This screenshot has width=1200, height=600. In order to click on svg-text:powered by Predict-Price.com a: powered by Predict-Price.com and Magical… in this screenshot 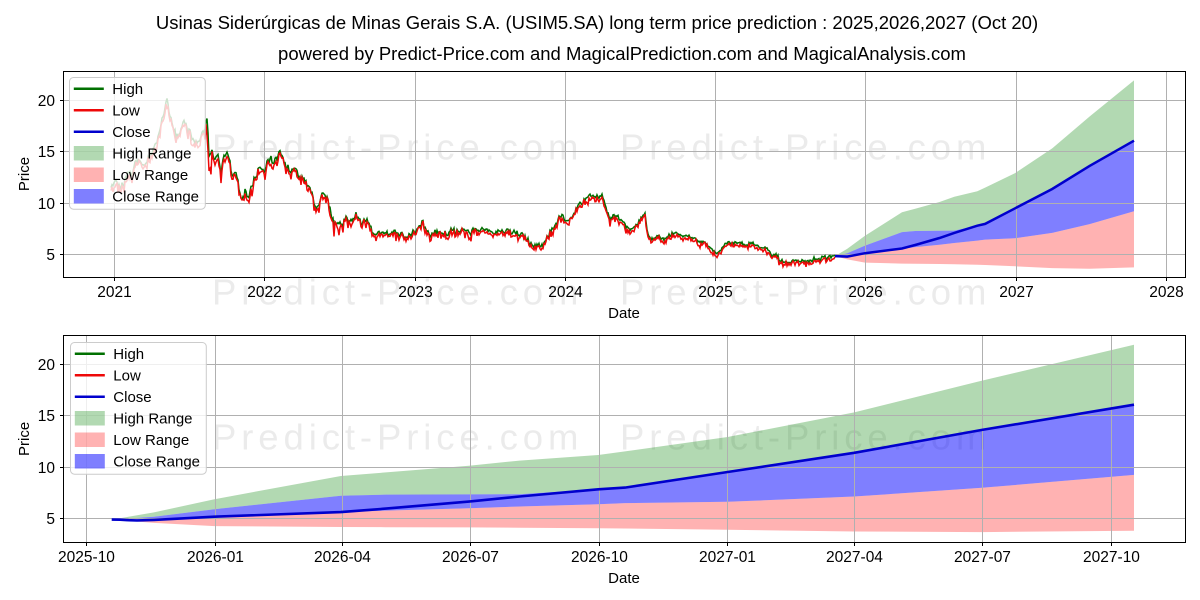, I will do `click(622, 53)`.